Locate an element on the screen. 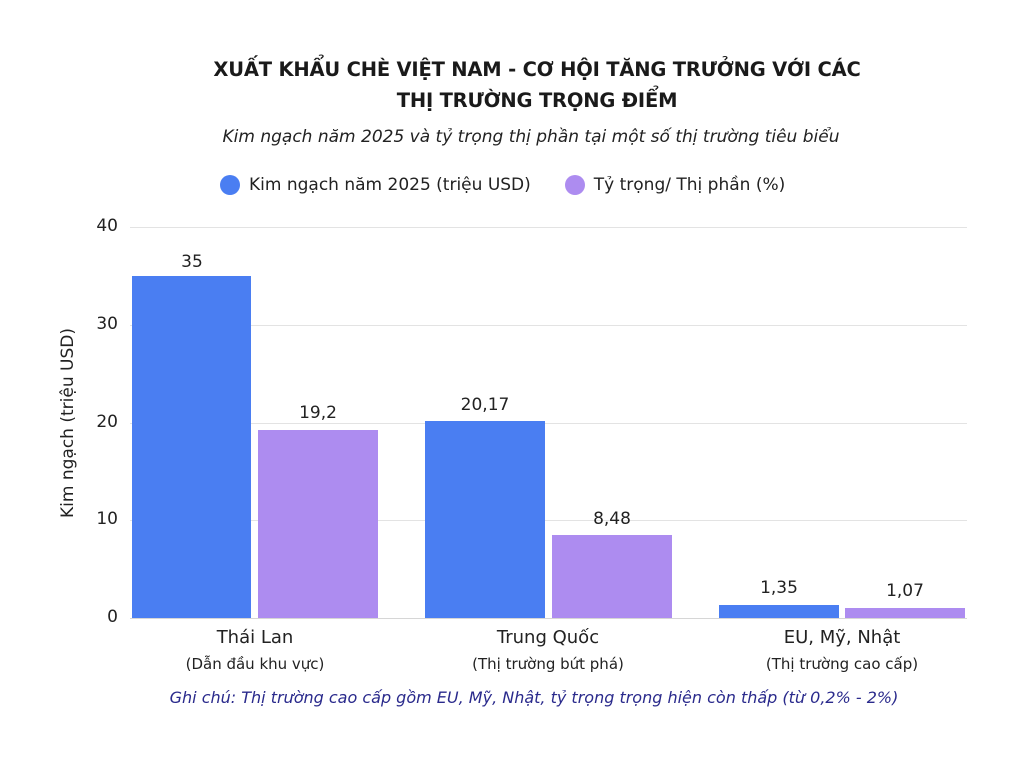  x-category-sublabel: (Dẫn đầu khu vực) is located at coordinates (255, 664).